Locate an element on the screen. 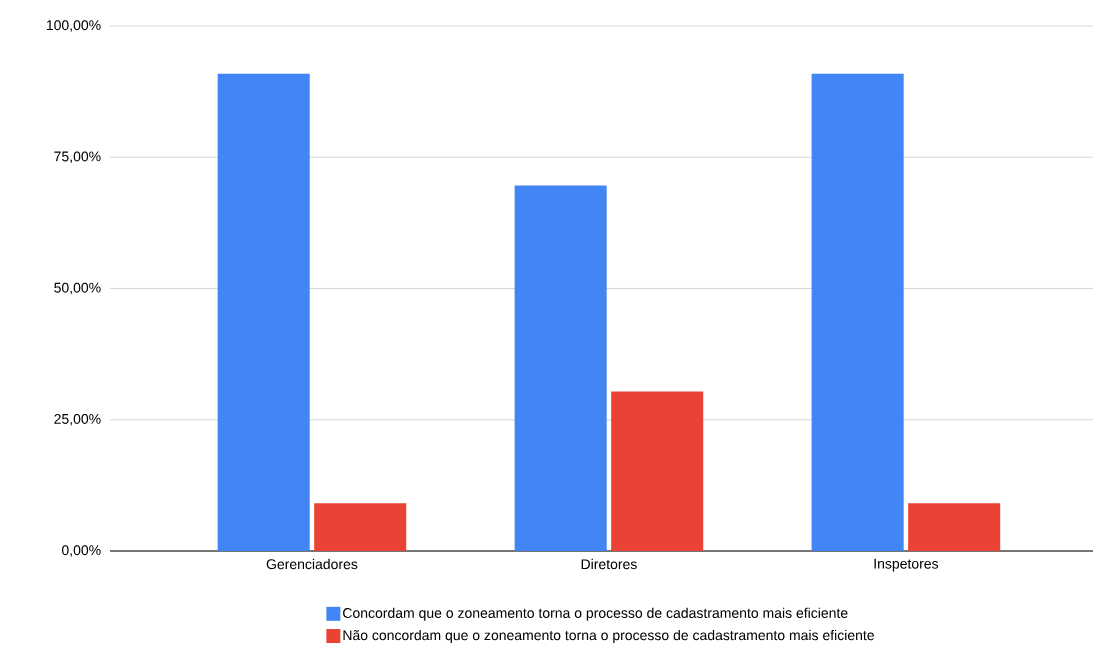 Image resolution: width=1093 pixels, height=664 pixels. y-tick-label: 50,00% is located at coordinates (77, 288).